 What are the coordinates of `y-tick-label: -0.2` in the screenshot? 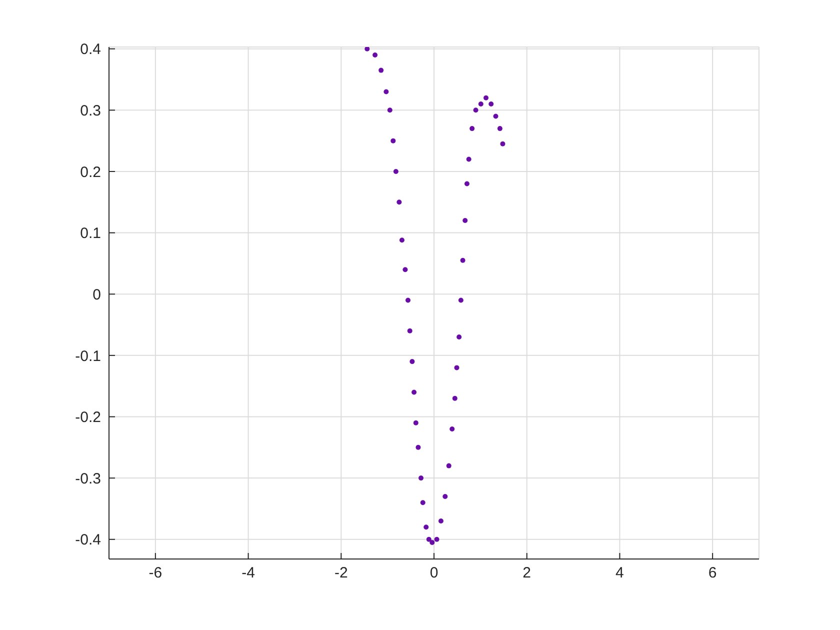 It's located at (88, 417).